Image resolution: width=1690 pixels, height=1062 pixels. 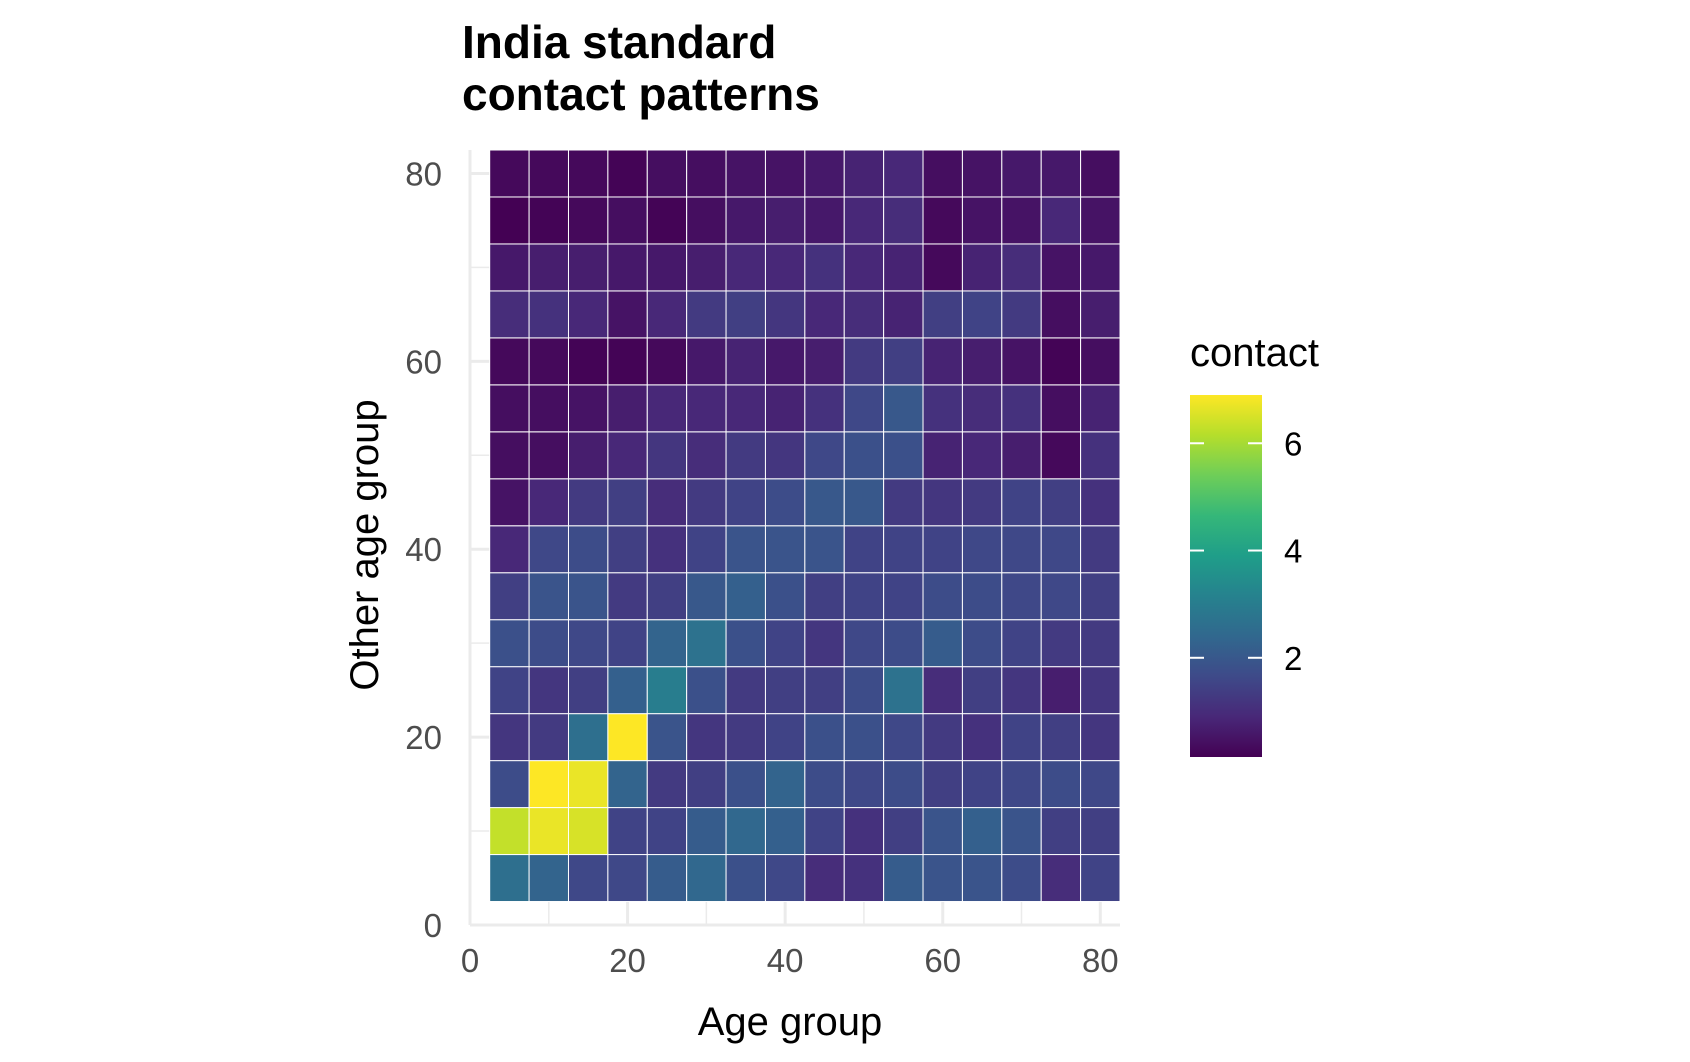 I want to click on legend-title: contact, so click(x=1254, y=353).